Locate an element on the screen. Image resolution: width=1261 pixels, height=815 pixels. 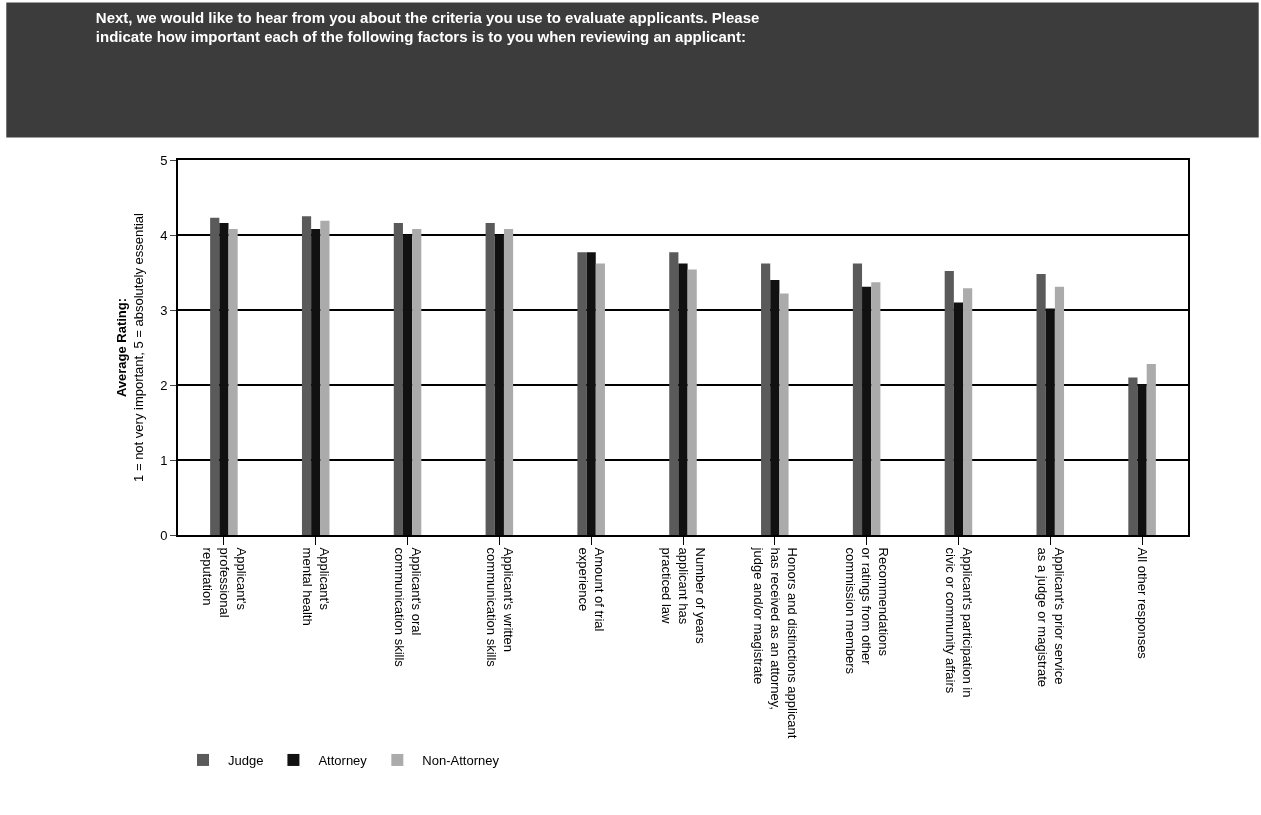
x-tick-label: Amount of trial experience is located at coordinates (591, 589).